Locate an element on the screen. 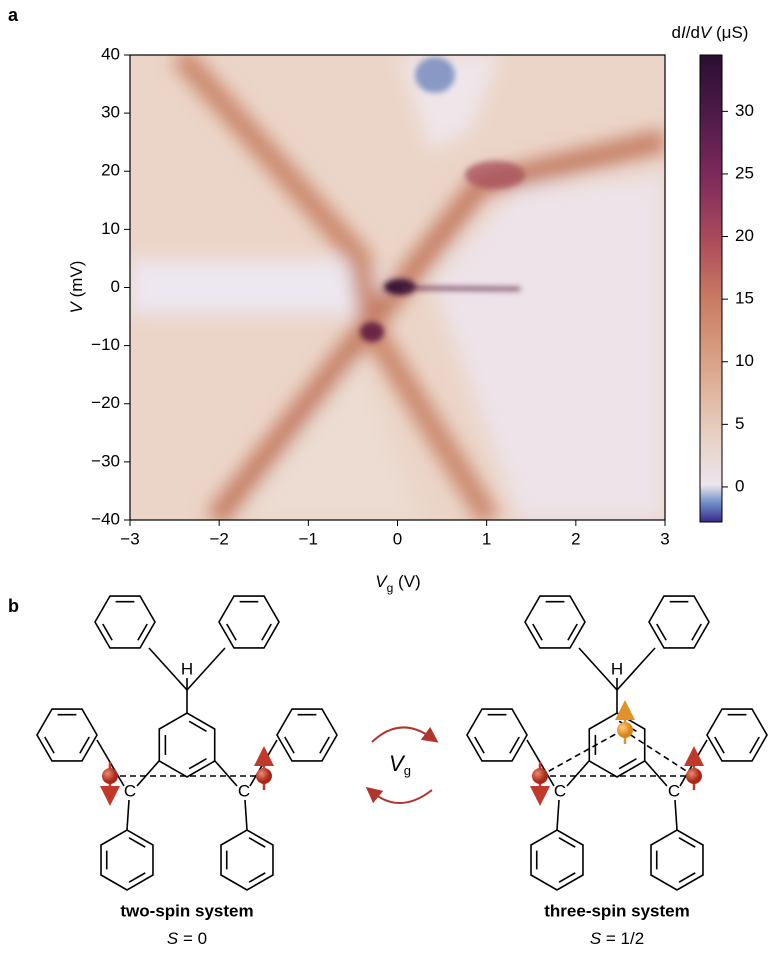 This screenshot has height=976, width=778. x-tick-label: 1 is located at coordinates (486, 538).